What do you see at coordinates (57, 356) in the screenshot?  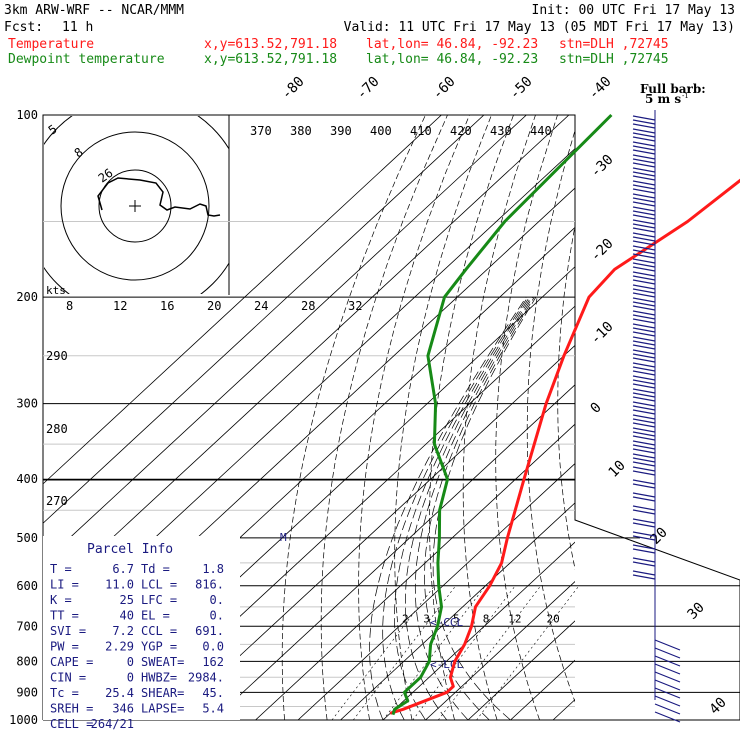 I see `dry-adiabat-label: 290` at bounding box center [57, 356].